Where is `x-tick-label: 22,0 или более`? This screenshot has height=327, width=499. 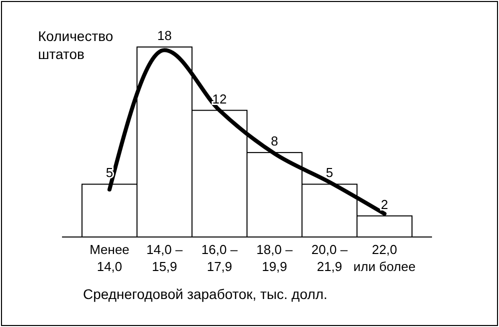
x-tick-label: 22,0 или более is located at coordinates (384, 258).